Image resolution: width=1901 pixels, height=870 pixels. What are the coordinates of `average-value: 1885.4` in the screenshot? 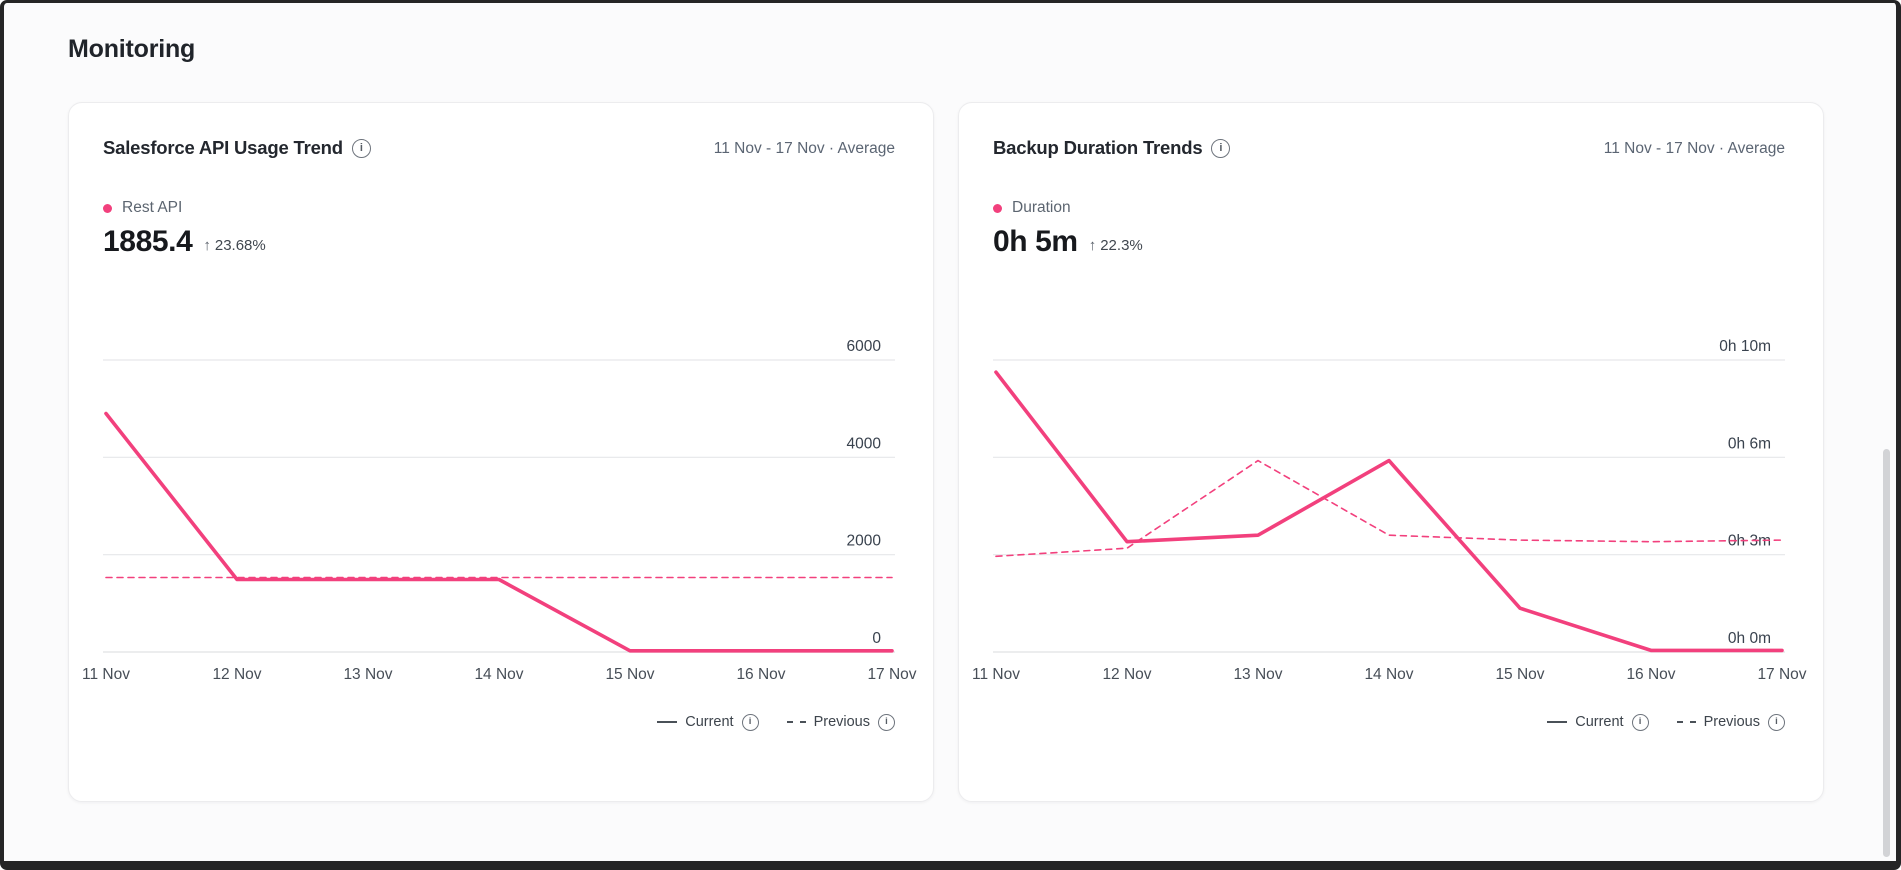 It's located at (148, 241).